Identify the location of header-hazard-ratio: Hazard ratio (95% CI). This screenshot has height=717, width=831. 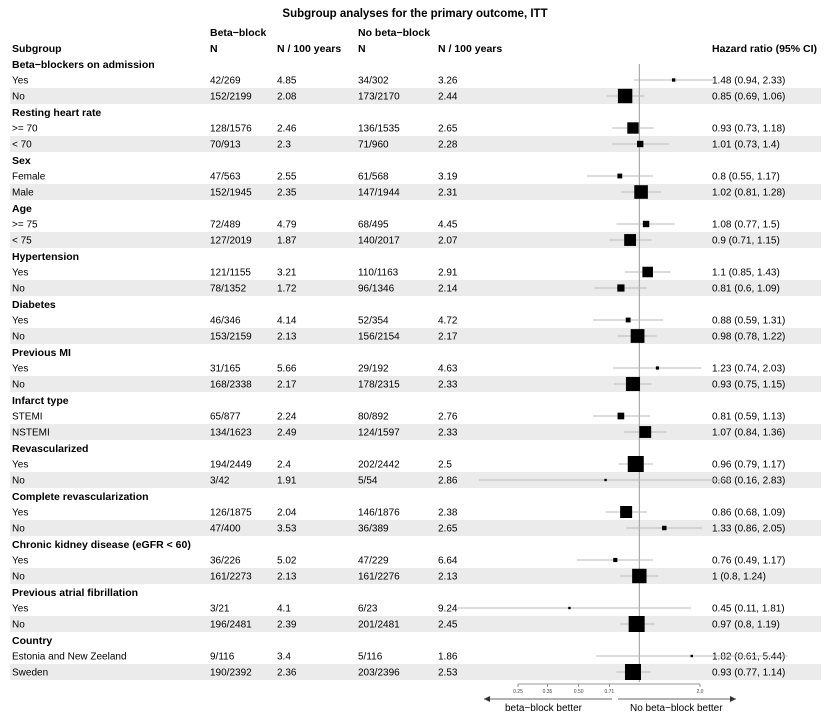
(764, 49).